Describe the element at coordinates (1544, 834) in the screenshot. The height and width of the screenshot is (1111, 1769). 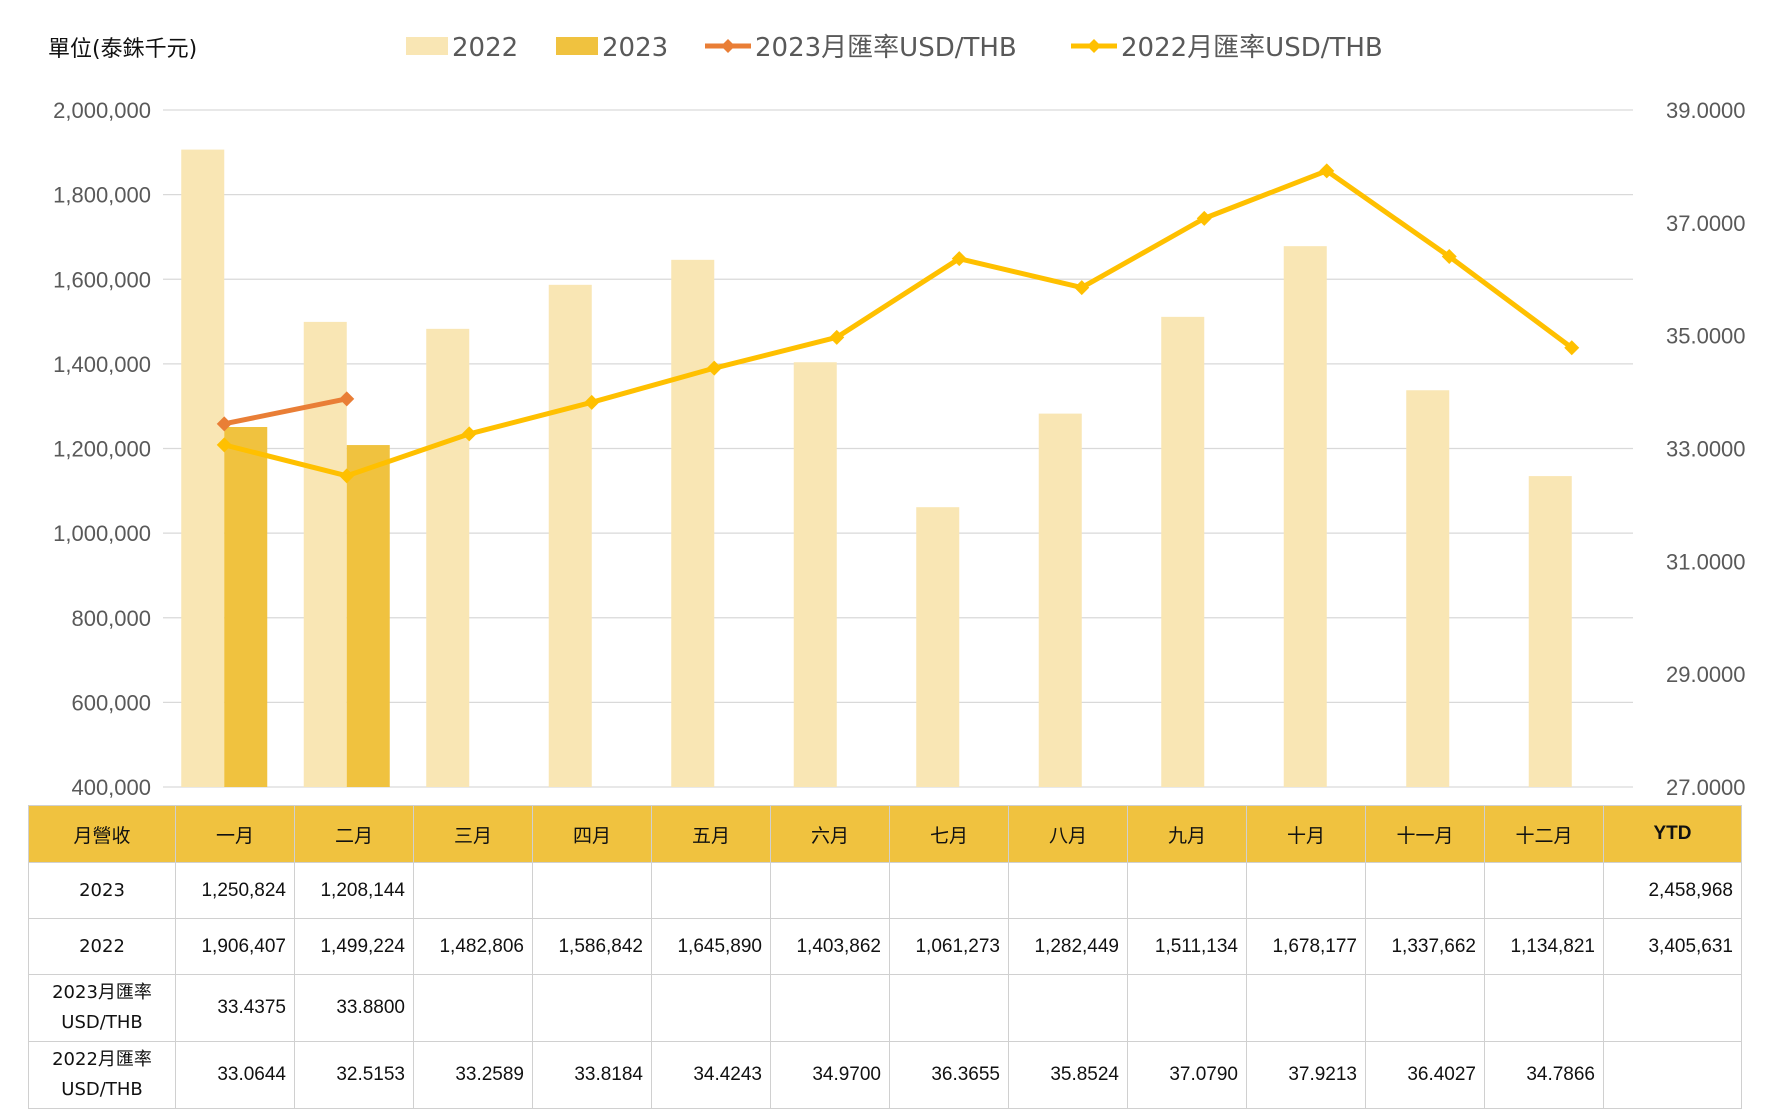
I see `table-header-cell: 十二月` at that location.